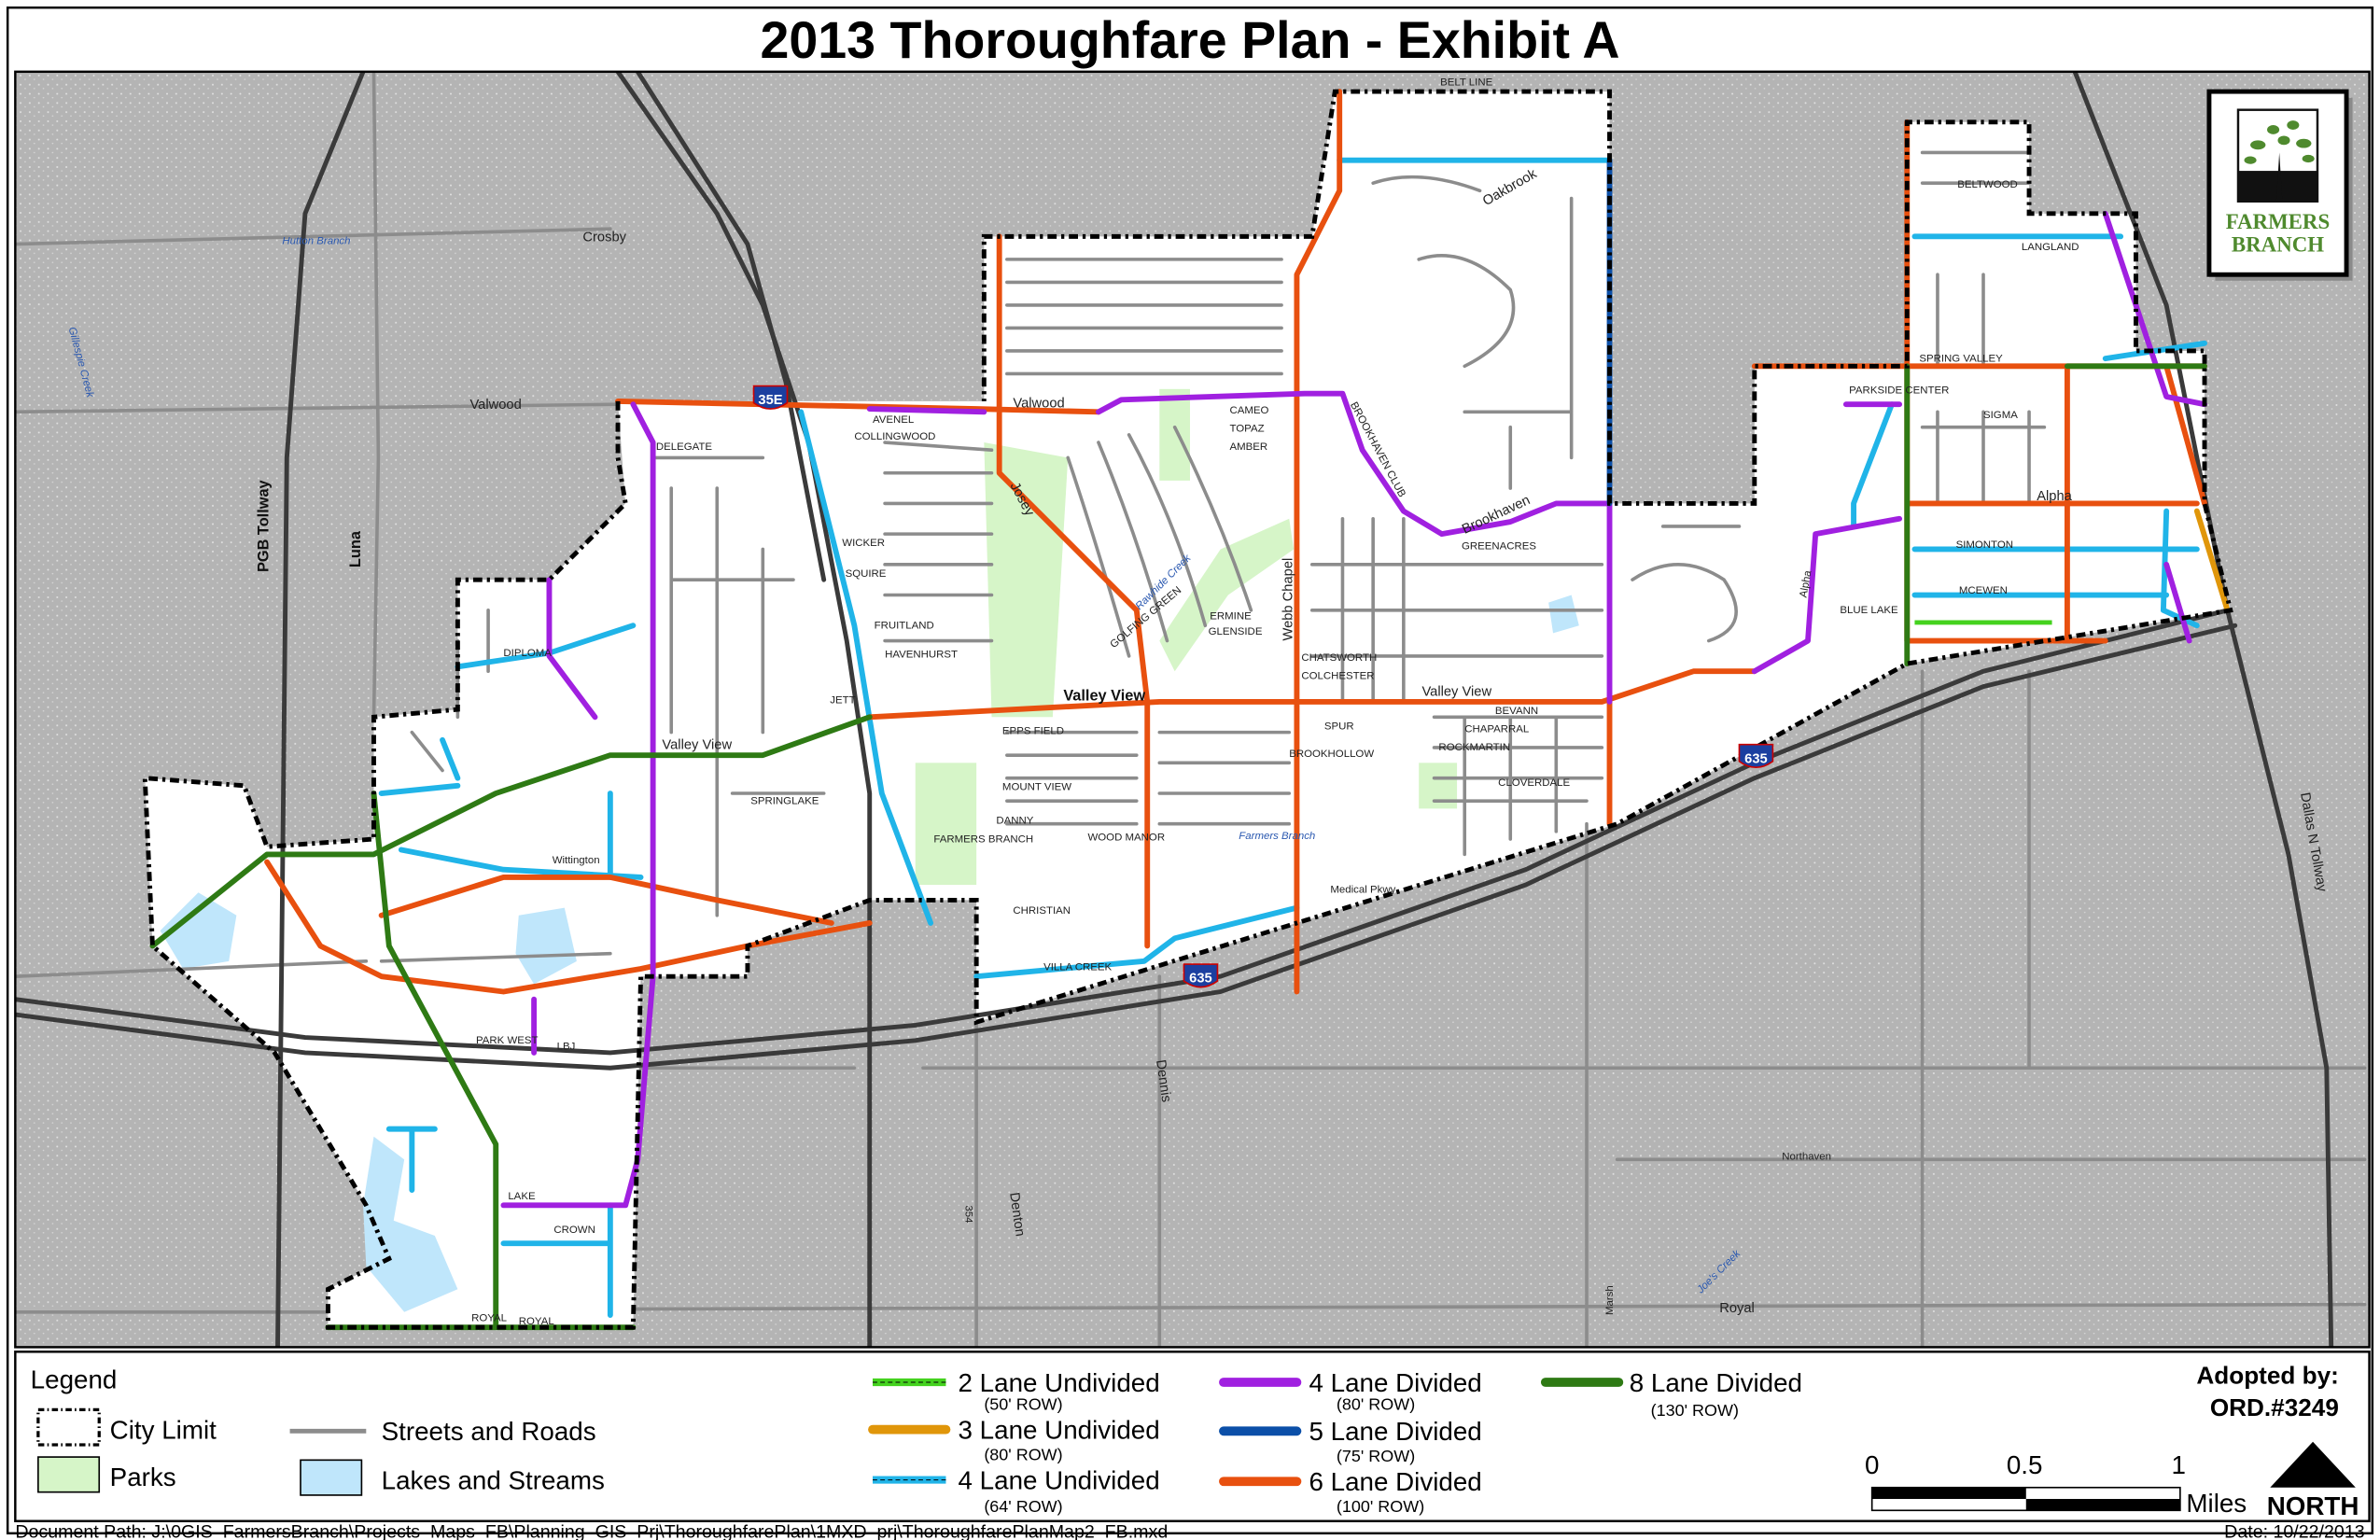 Image resolution: width=2380 pixels, height=1540 pixels. What do you see at coordinates (1695, 1410) in the screenshot?
I see `svg-text: (130' ROW)` at bounding box center [1695, 1410].